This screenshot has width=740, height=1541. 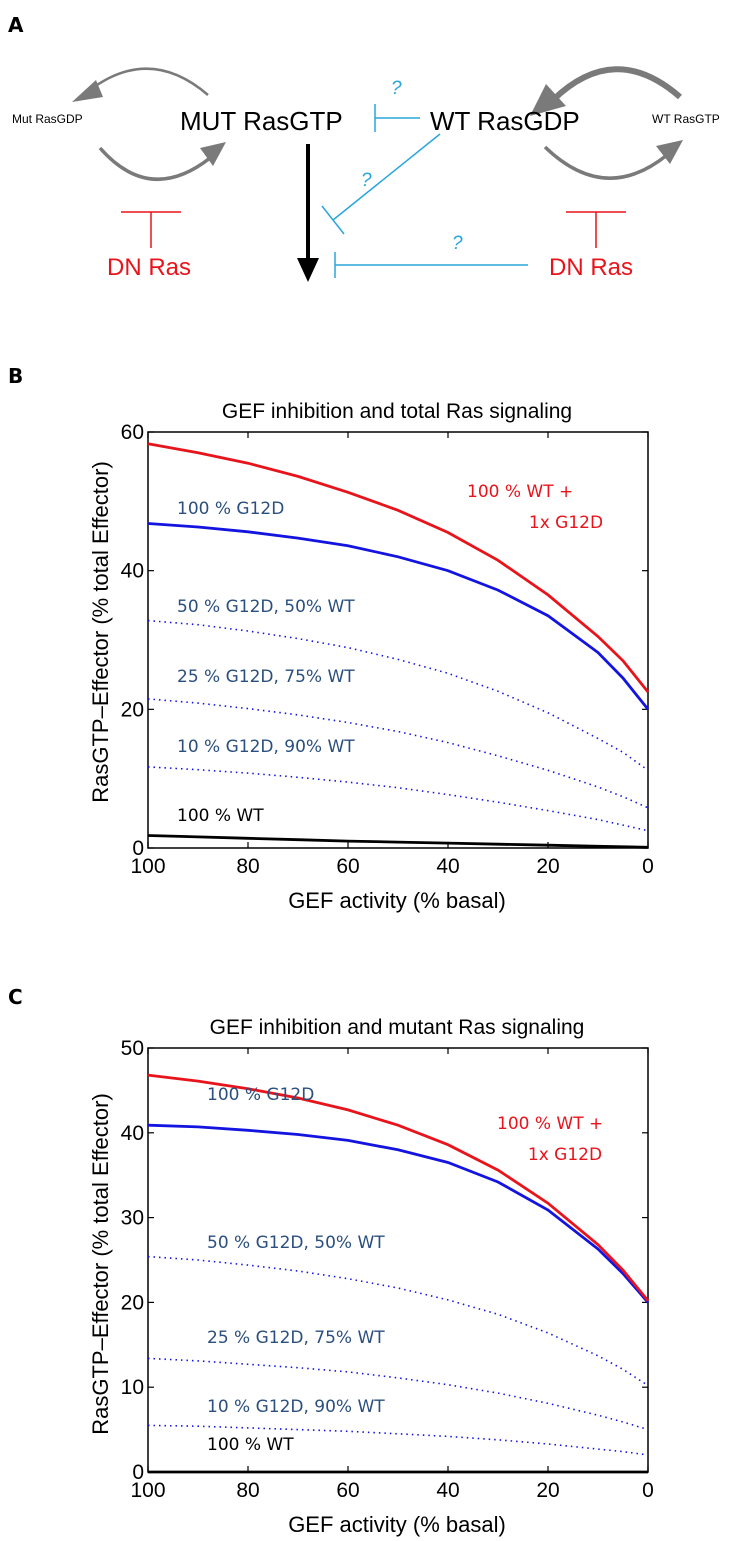 What do you see at coordinates (648, 866) in the screenshot?
I see `chart-b-x-tick-label: 0` at bounding box center [648, 866].